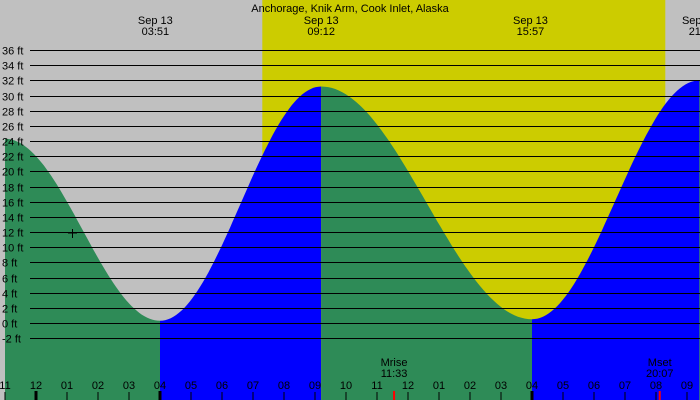  Describe the element at coordinates (156, 32) in the screenshot. I see `top-time-label: 03:51` at that location.